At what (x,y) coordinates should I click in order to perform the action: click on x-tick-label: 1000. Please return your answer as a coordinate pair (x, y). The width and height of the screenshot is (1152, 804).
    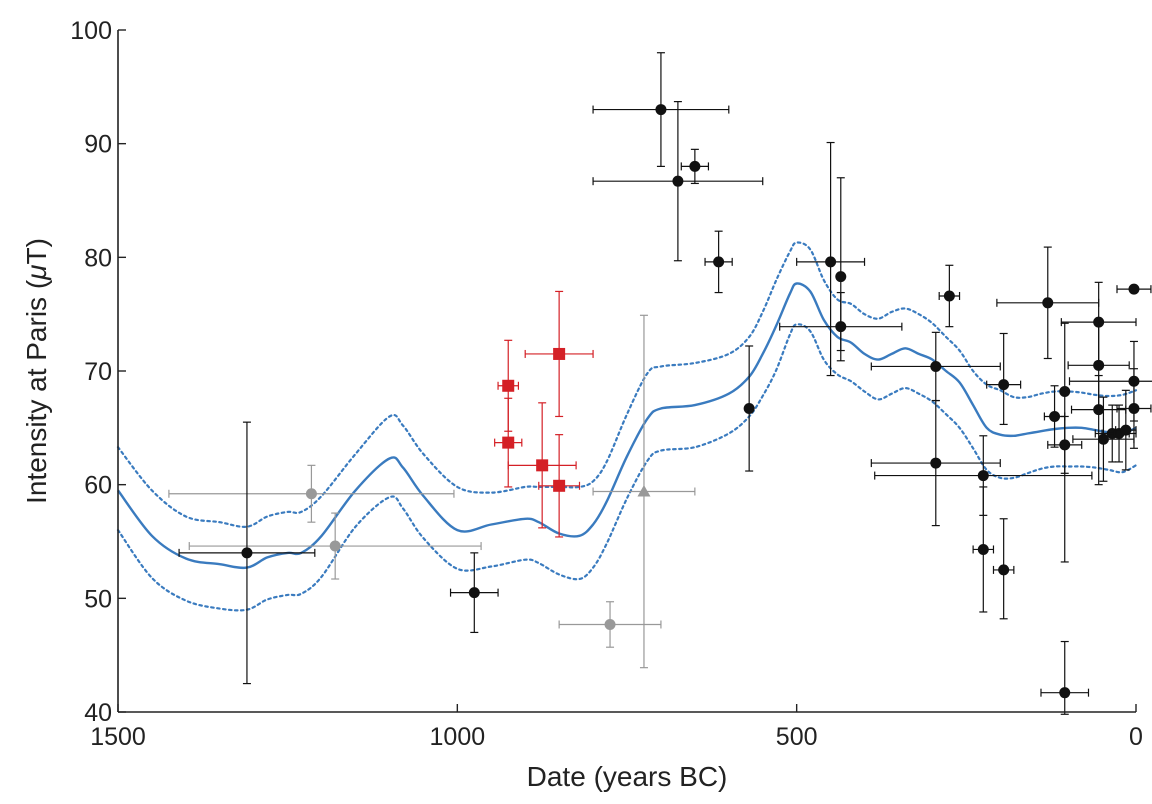
    Looking at the image, I should click on (458, 737).